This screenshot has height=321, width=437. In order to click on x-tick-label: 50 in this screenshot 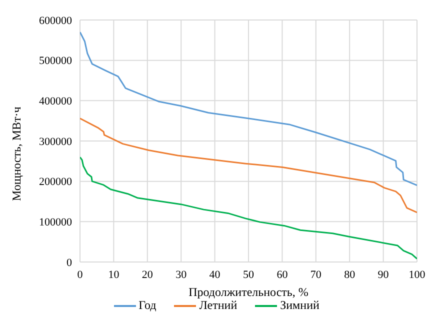, I will do `click(248, 274)`.